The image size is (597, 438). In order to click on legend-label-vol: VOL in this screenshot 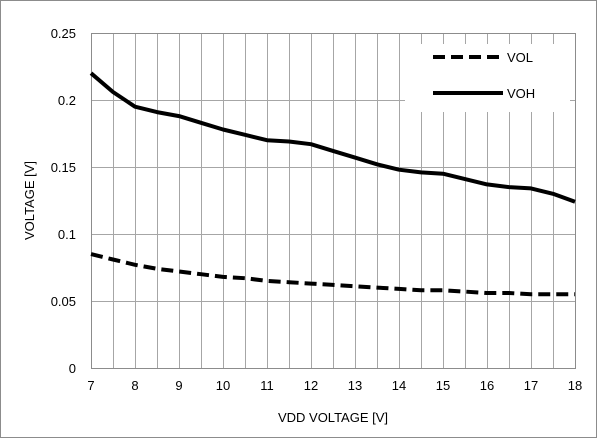, I will do `click(520, 57)`.